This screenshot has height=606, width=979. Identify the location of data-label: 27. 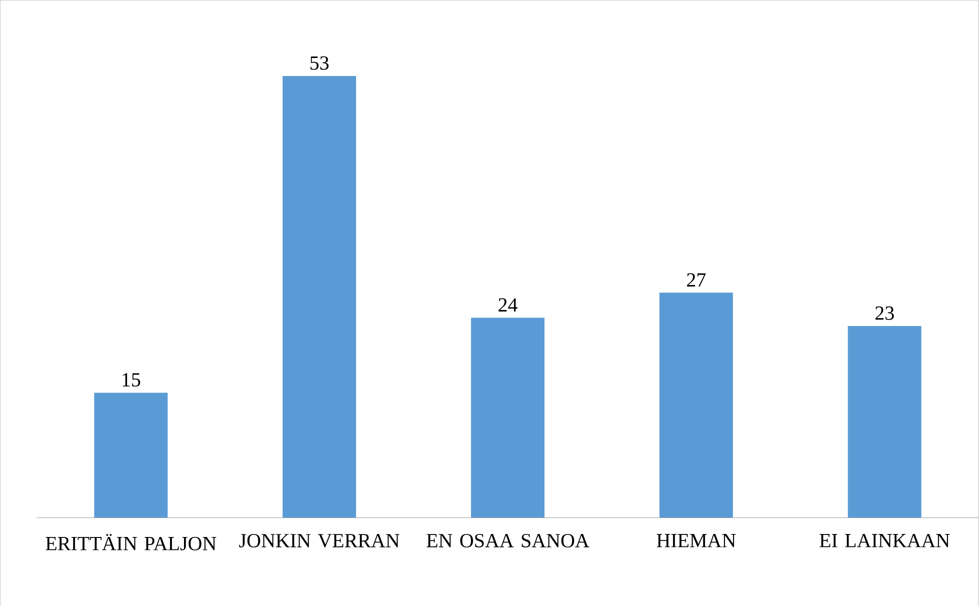
(696, 279).